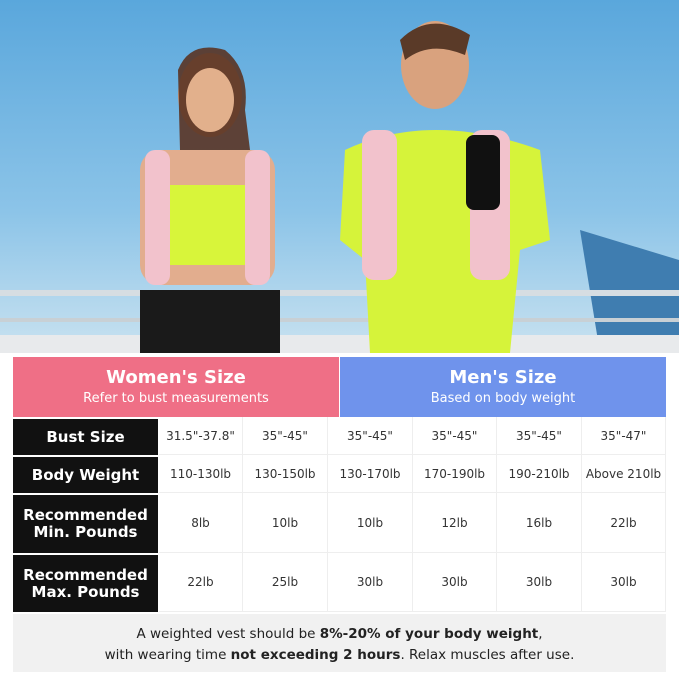 The width and height of the screenshot is (679, 675). I want to click on table-cell: 35"-47", so click(624, 436).